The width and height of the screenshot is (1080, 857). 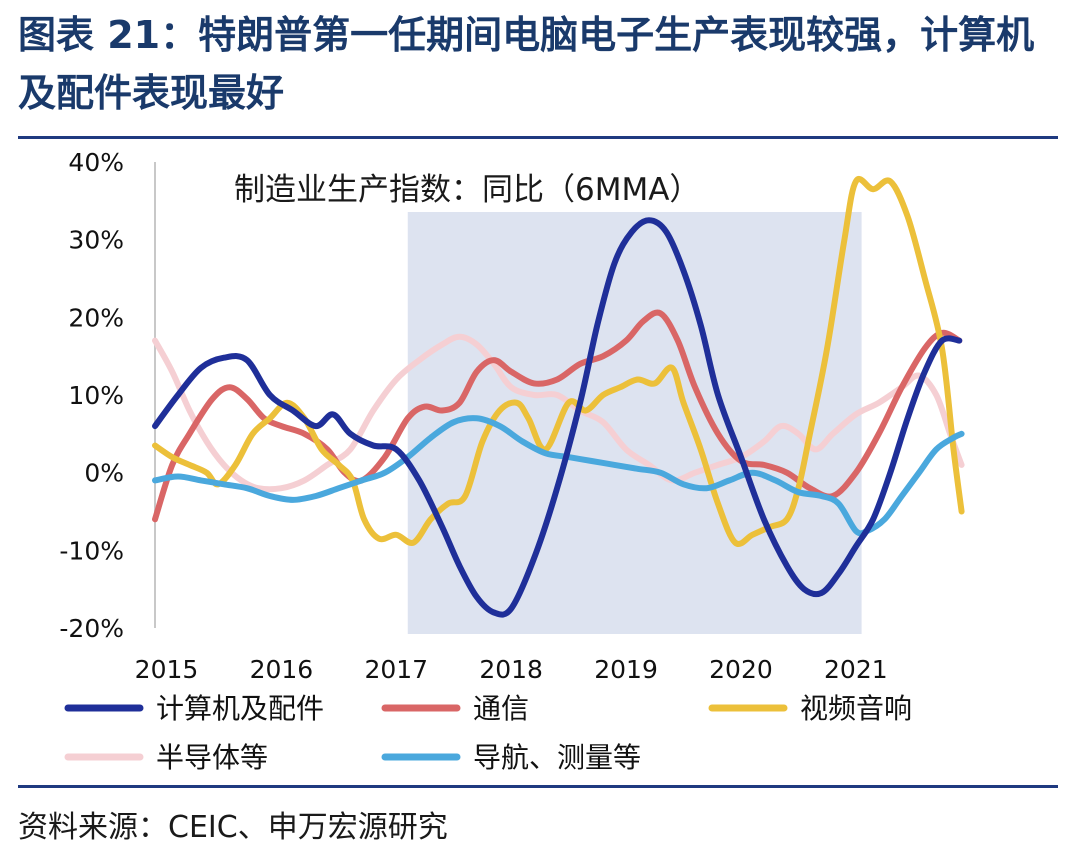 I want to click on y-tick-label: 40%, so click(x=96, y=162).